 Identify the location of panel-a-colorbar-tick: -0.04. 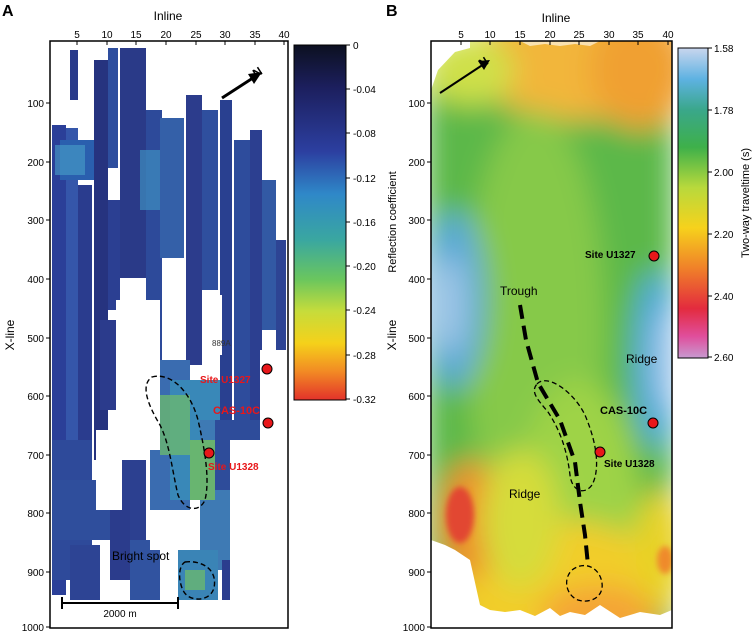
(364, 90).